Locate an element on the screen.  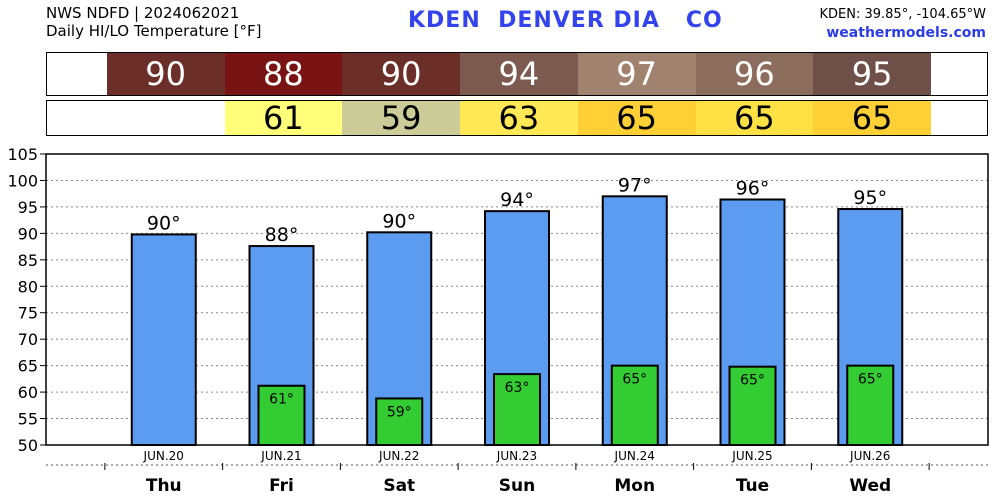
low-label: 59° is located at coordinates (399, 412).